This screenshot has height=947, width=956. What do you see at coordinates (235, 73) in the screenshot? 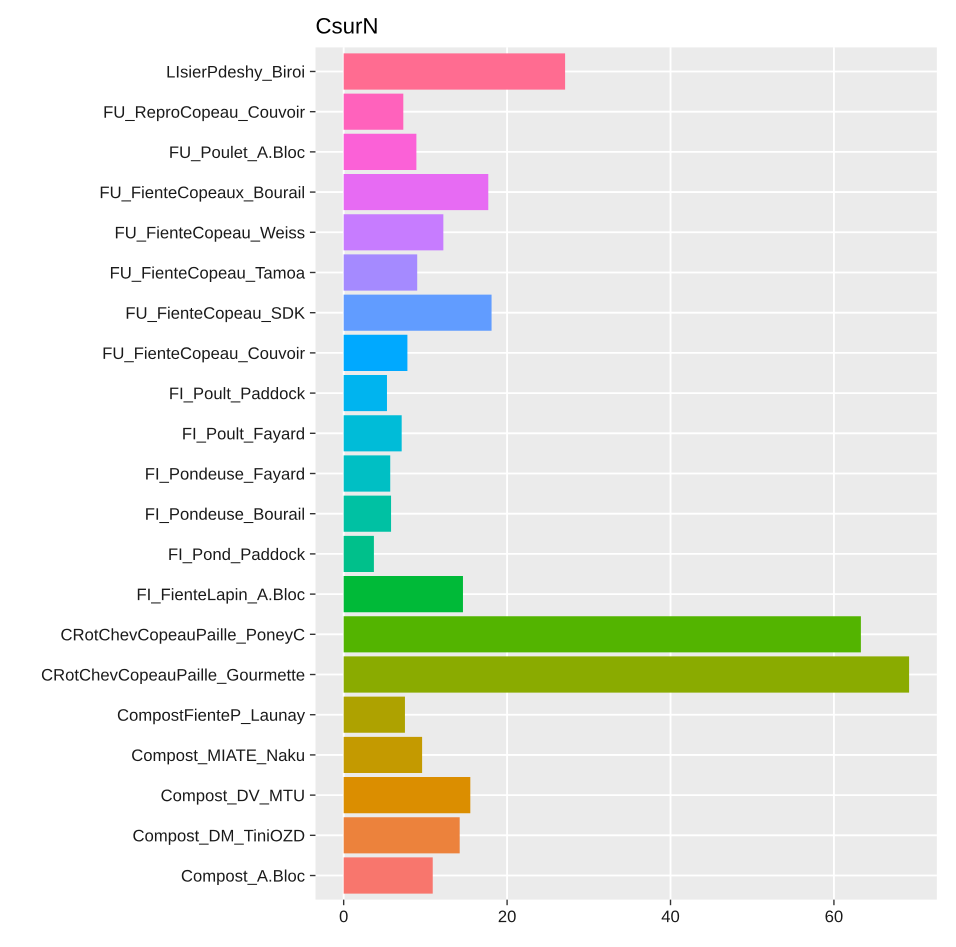
I see `y-tick-label: LIsierPdeshy_Biroi` at bounding box center [235, 73].